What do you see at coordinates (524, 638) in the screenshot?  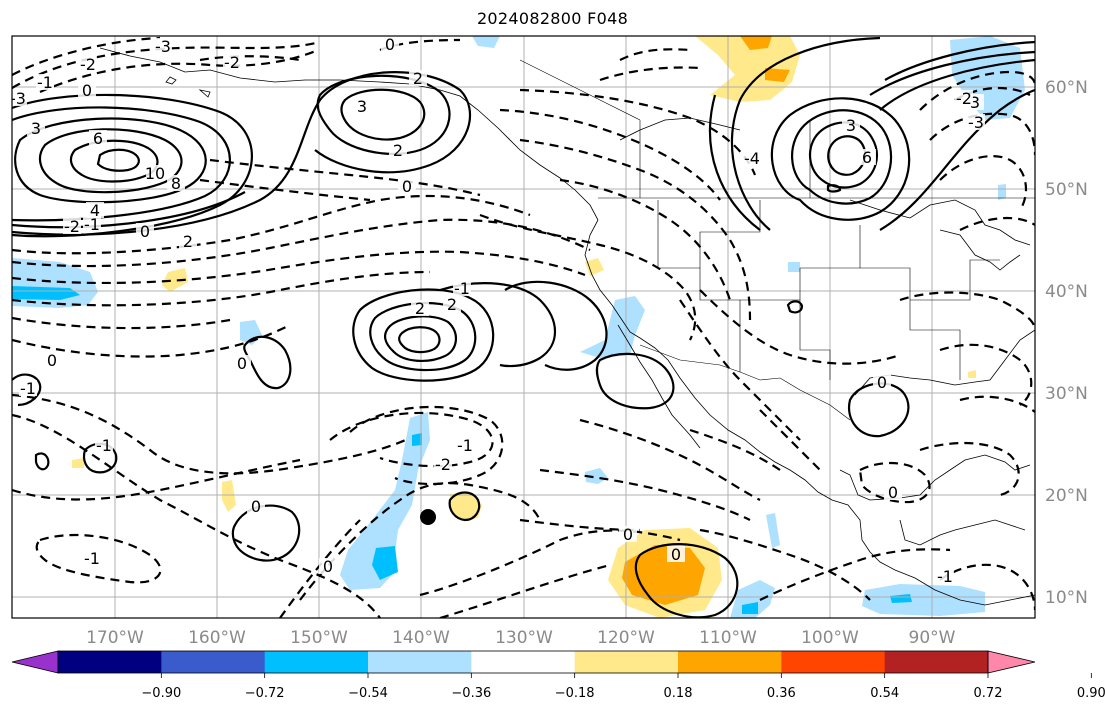 I see `longitude-label: 130°W` at bounding box center [524, 638].